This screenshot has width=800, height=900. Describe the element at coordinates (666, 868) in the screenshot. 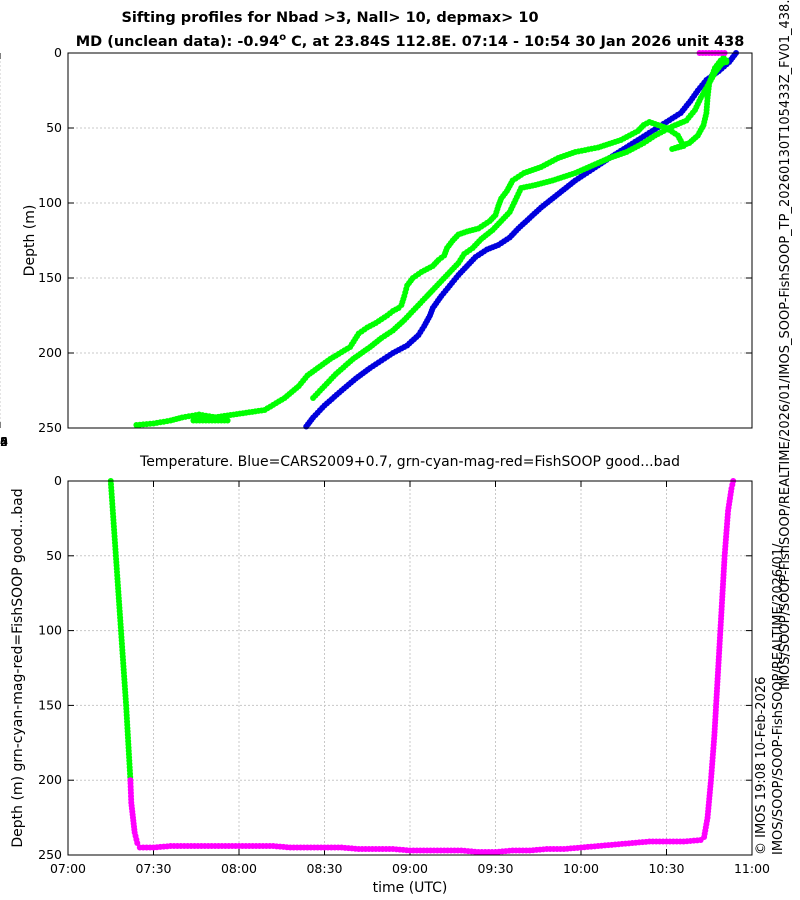

I see `x-tick-label: 10:30` at that location.